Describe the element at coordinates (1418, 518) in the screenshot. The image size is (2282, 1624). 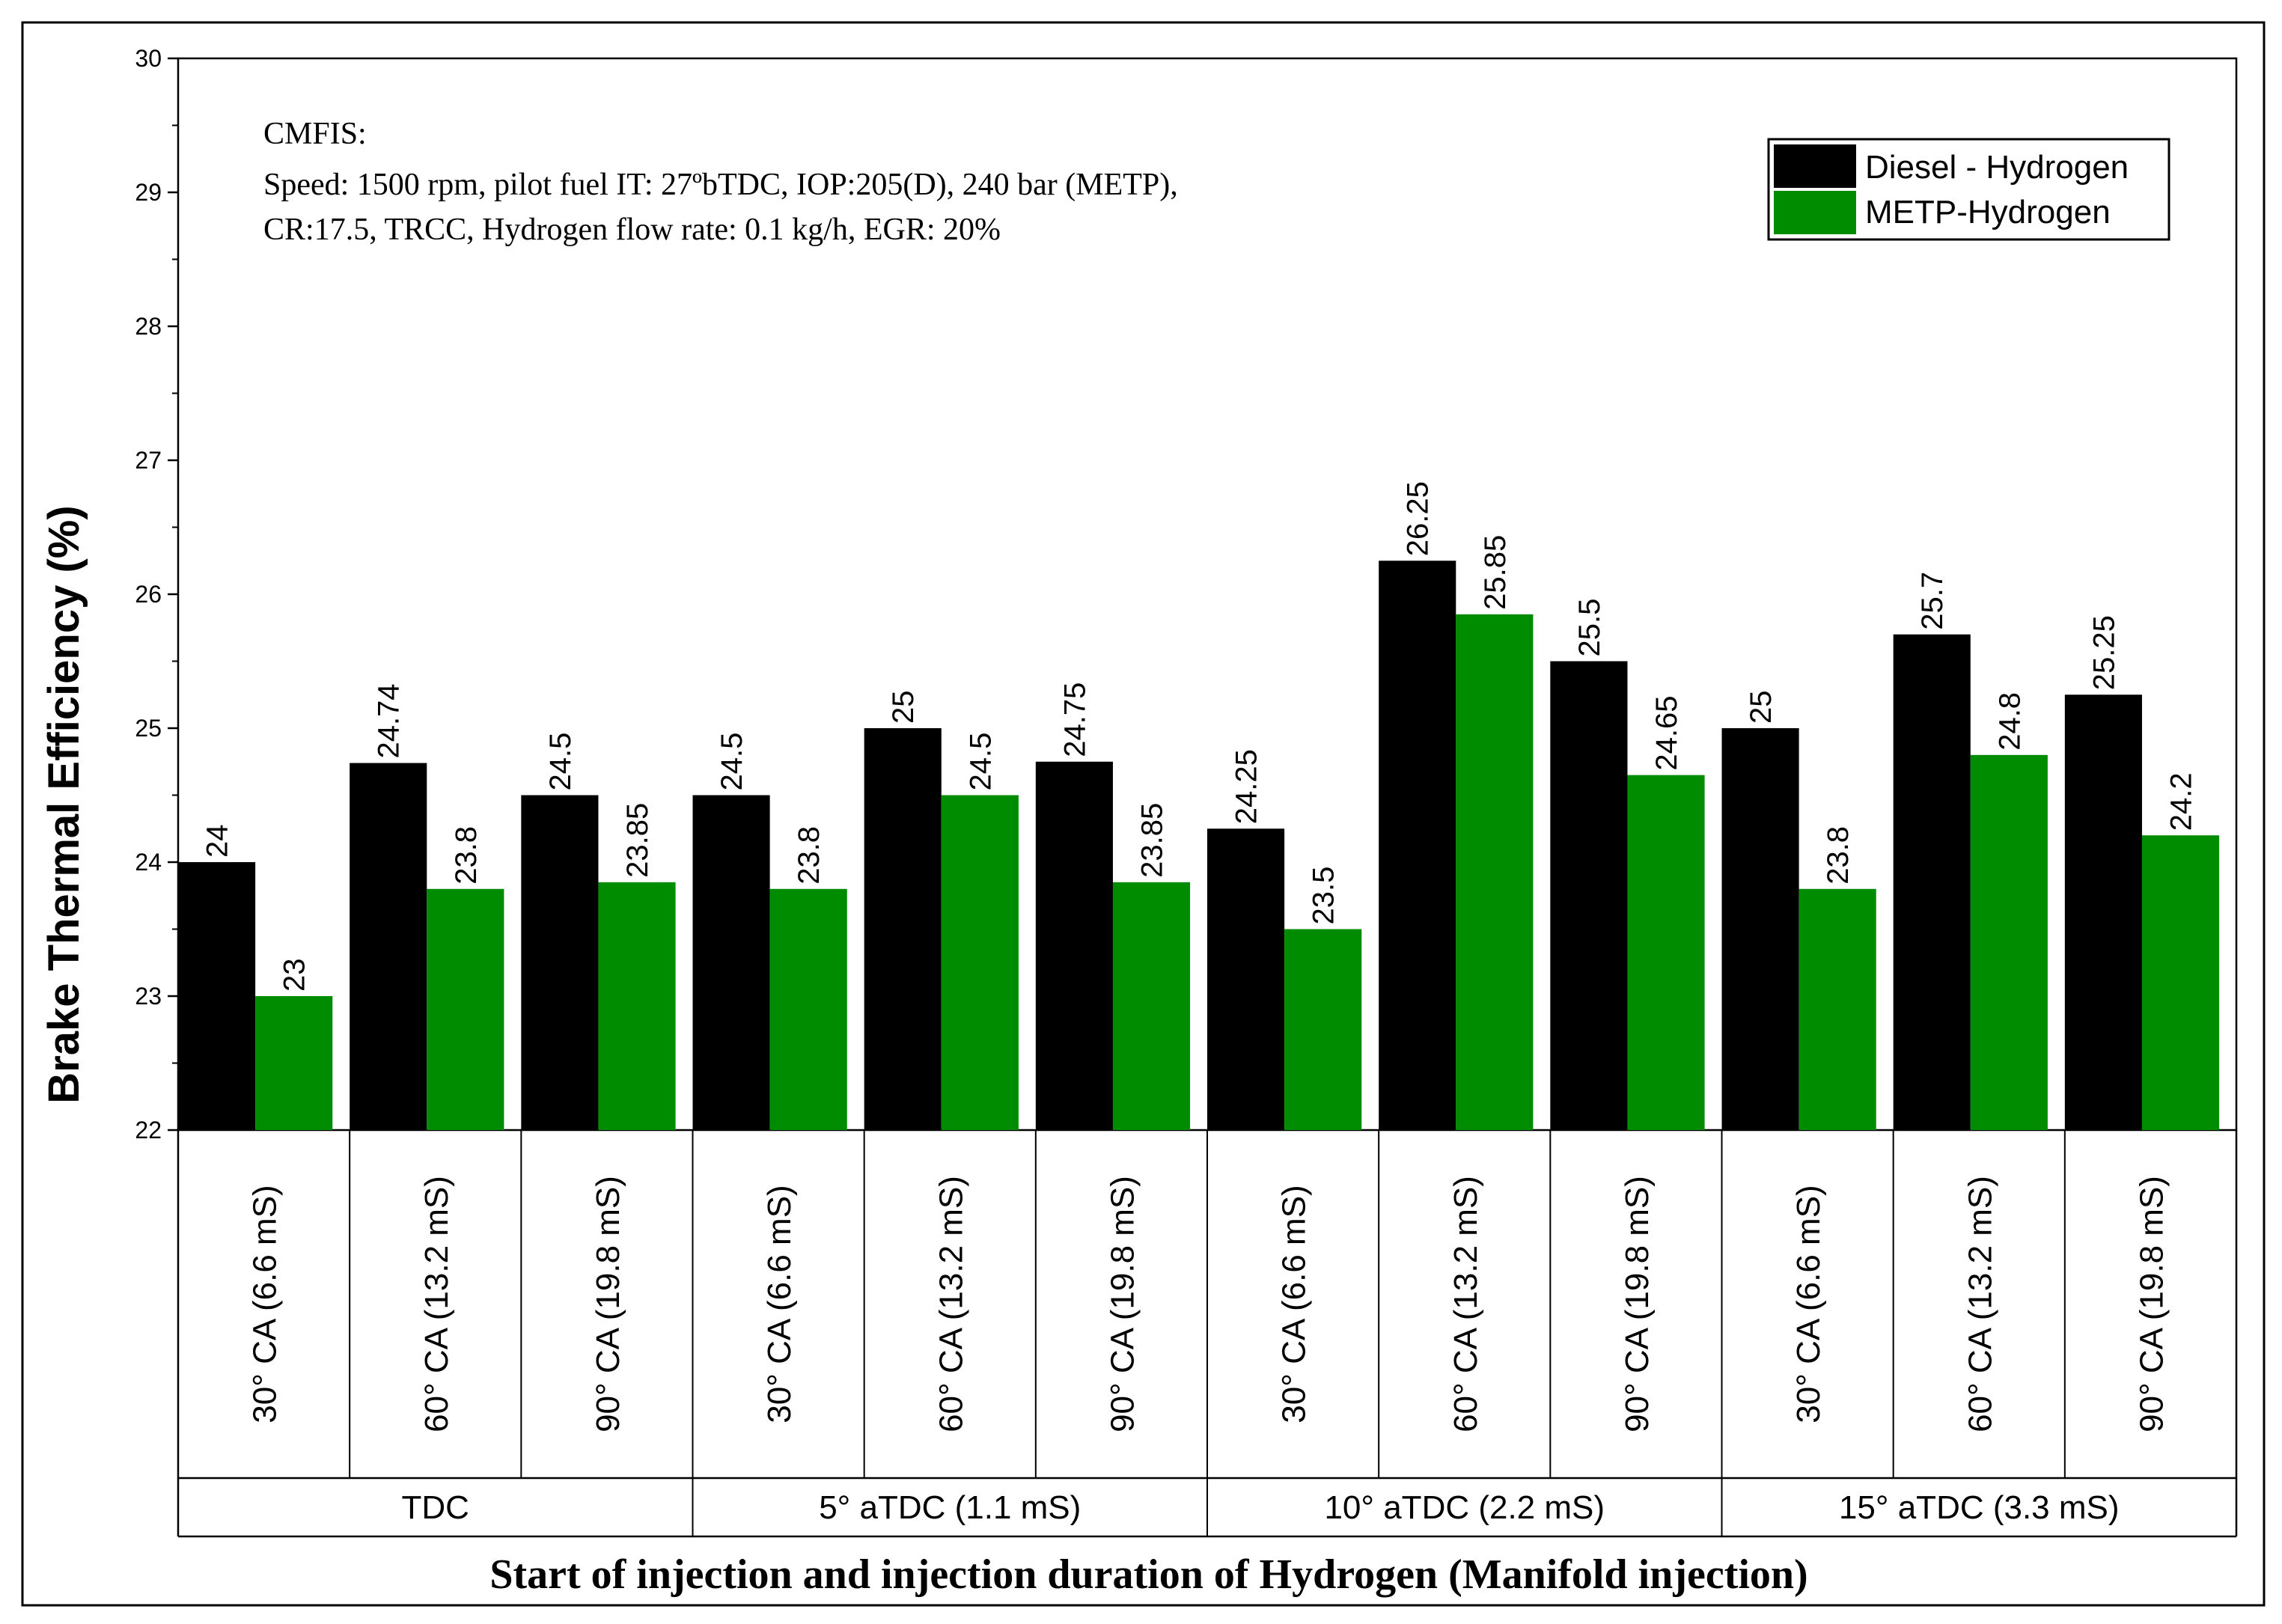
I see `data-label: 26.25` at that location.